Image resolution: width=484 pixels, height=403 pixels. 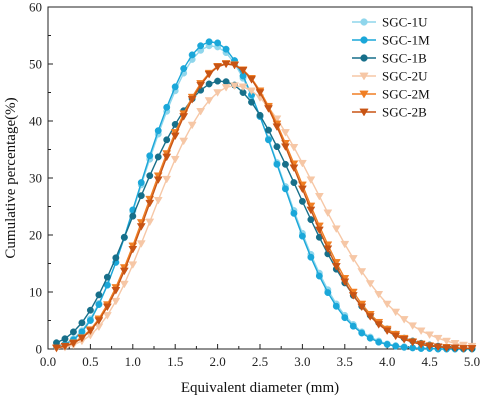 I want to click on x-tick-label: 0.5, so click(x=90, y=361).